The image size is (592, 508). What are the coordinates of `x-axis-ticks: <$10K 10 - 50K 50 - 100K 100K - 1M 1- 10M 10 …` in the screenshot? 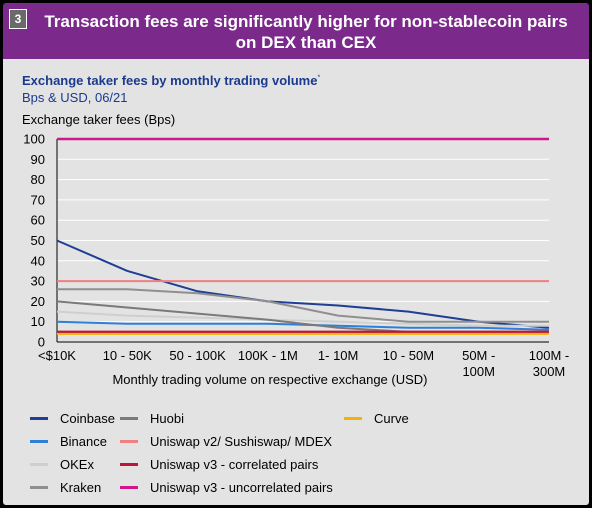 It's located at (303, 363).